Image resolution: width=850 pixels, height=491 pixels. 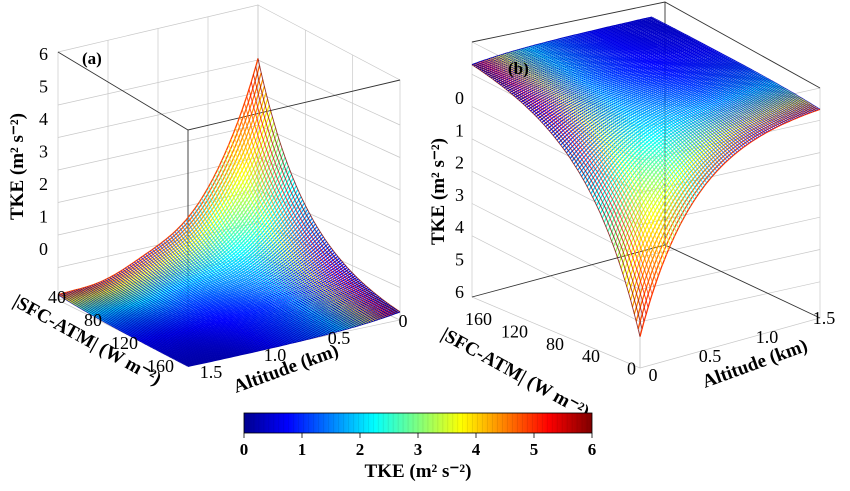 I want to click on panel-a-y-ticks: 40 80 120 160, so click(x=111, y=331).